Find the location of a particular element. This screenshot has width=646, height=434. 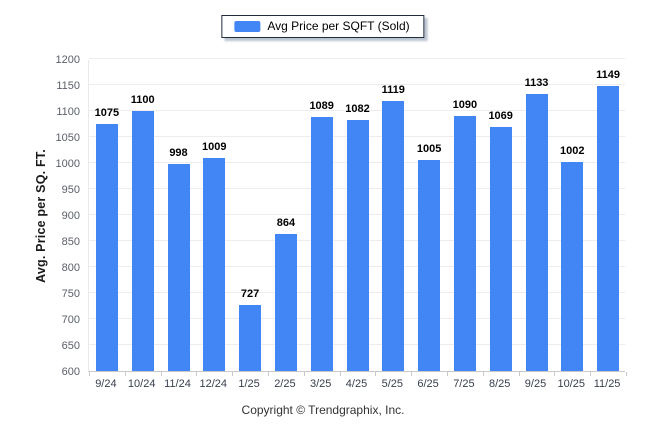

y-tick-label: 1100 is located at coordinates (68, 112).